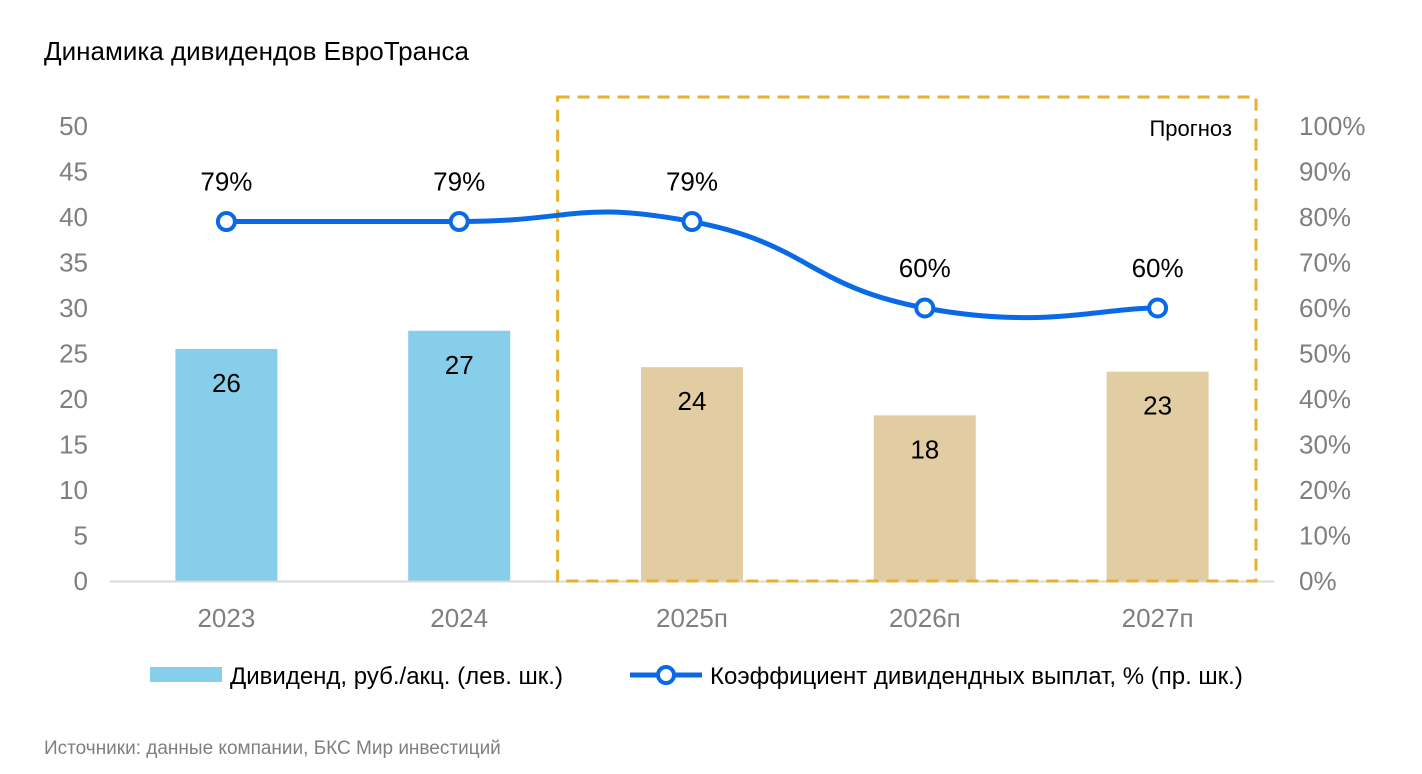 Image resolution: width=1422 pixels, height=774 pixels. Describe the element at coordinates (1157, 406) in the screenshot. I see `bar-value-label: 23` at that location.